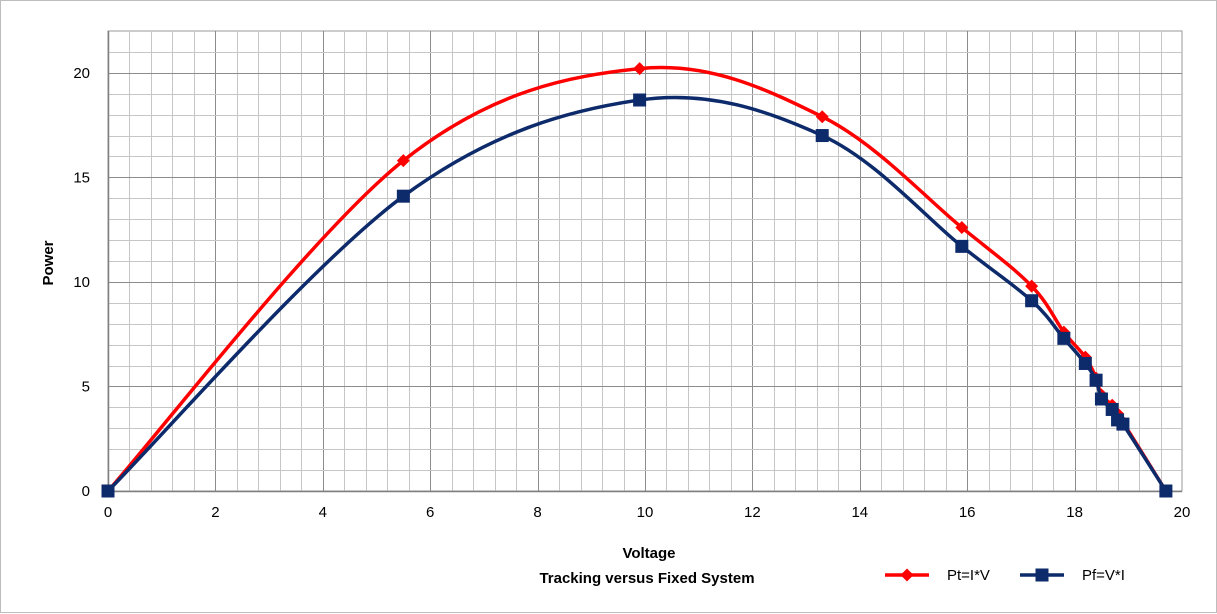 The image size is (1217, 614). What do you see at coordinates (1005, 575) in the screenshot?
I see `legend: Pt=I*V Pf=V*I` at bounding box center [1005, 575].